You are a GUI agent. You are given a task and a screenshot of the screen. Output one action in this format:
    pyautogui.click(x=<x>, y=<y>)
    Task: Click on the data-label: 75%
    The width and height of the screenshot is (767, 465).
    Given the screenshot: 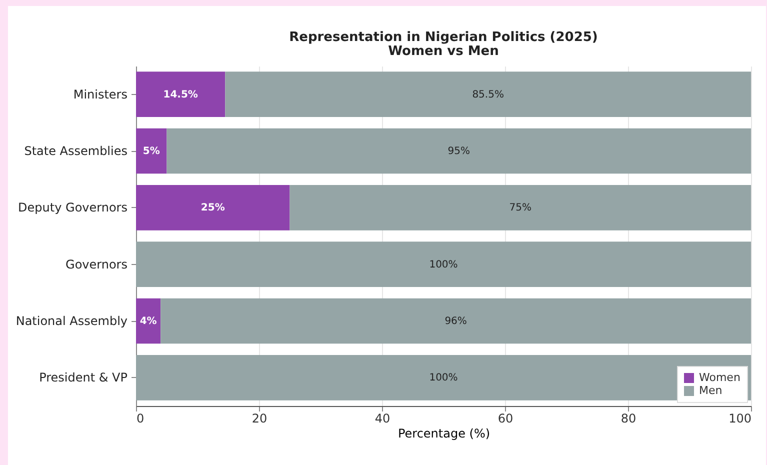 What is the action you would take?
    pyautogui.click(x=520, y=208)
    